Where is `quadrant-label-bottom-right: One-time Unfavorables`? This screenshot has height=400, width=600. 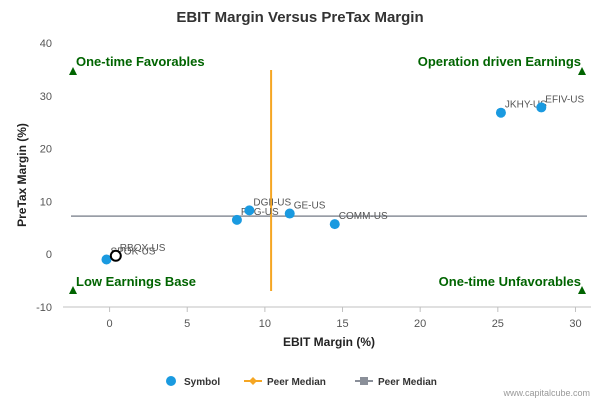 quadrant-label-bottom-right: One-time Unfavorables is located at coordinates (510, 281).